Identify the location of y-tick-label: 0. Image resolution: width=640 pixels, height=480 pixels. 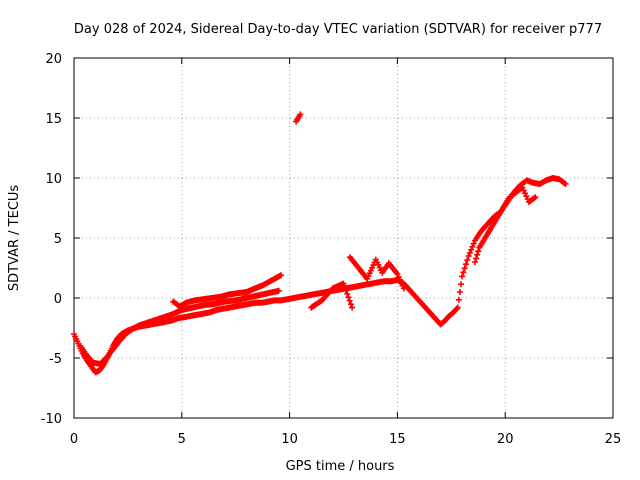
(58, 299).